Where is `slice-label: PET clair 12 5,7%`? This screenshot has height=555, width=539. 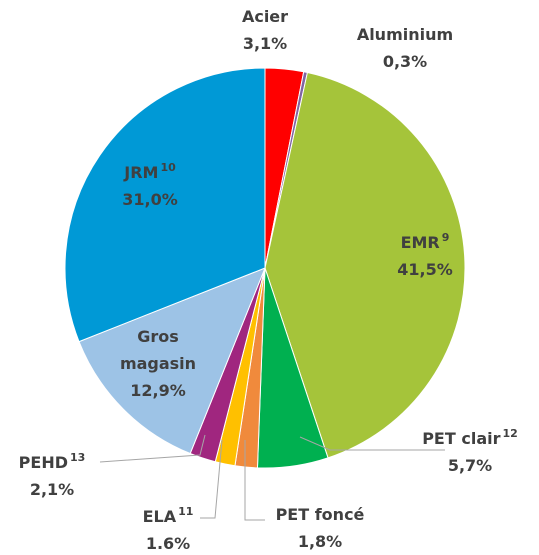 slice-label: PET clair 12 5,7% is located at coordinates (470, 451).